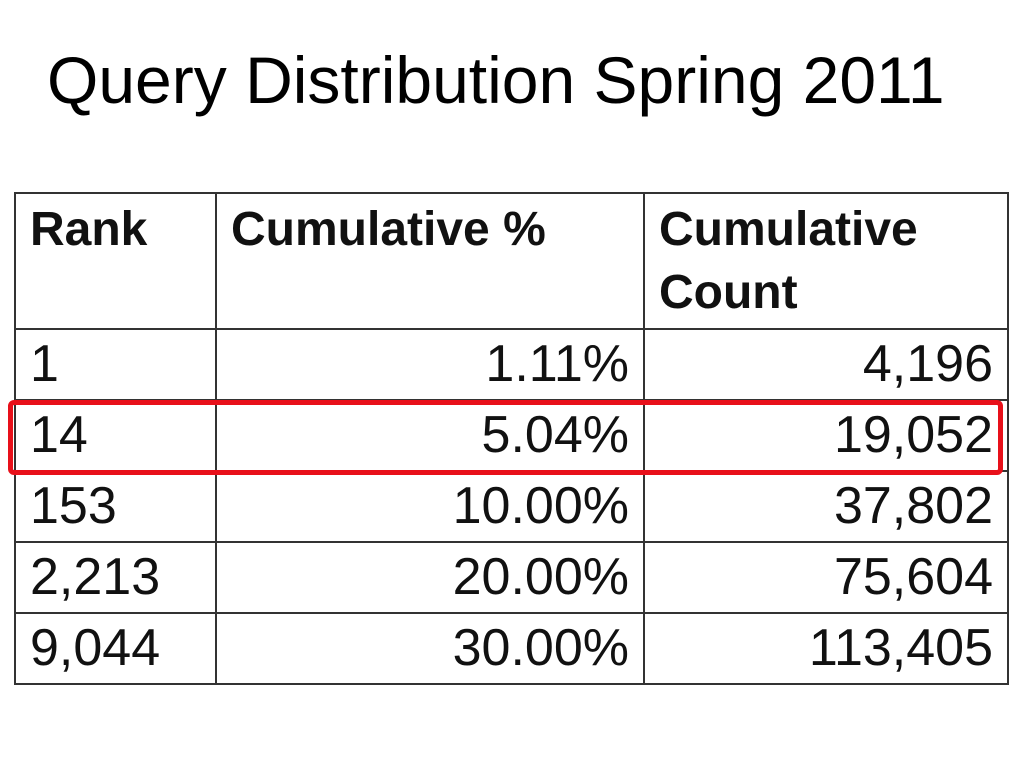 The width and height of the screenshot is (1024, 768). I want to click on table-row: 2,213 20.00% 75,604, so click(511, 577).